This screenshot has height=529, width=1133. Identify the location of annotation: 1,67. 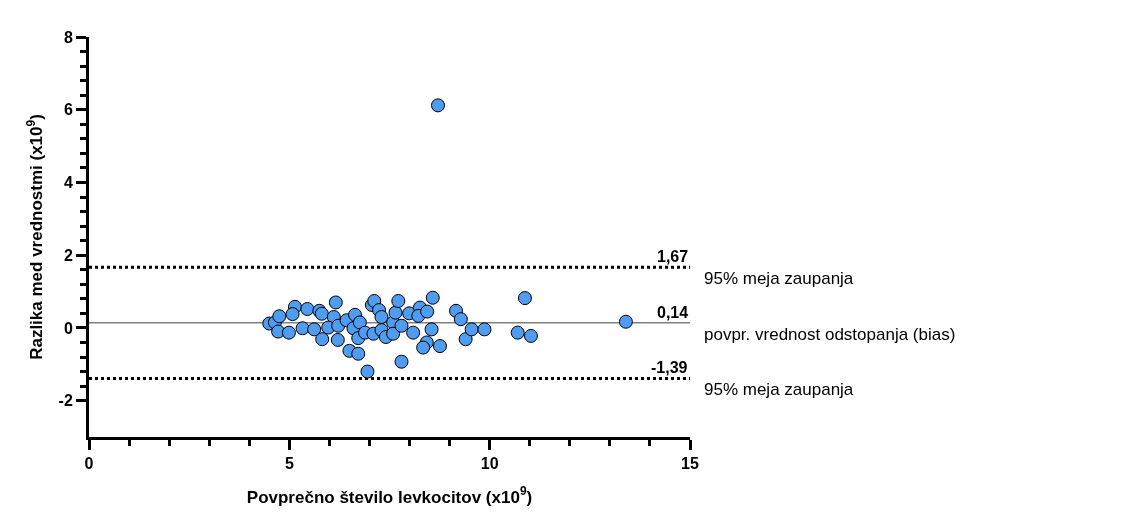
(673, 256).